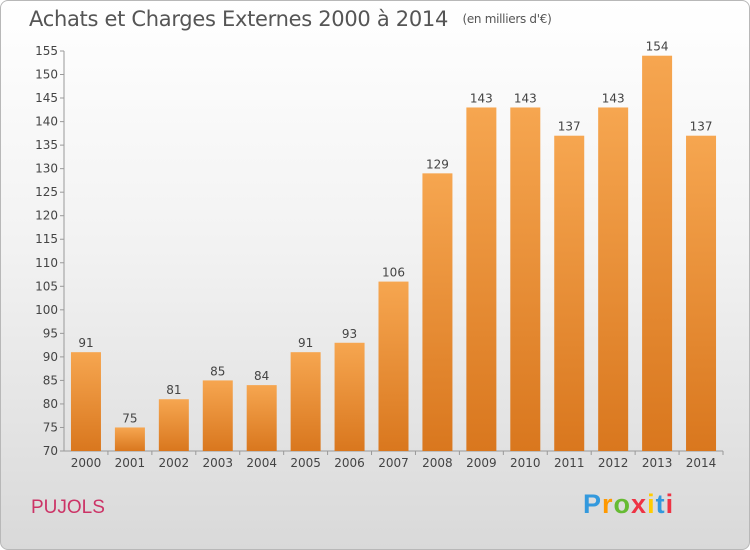 The height and width of the screenshot is (550, 750). What do you see at coordinates (657, 463) in the screenshot?
I see `x-tick-label: 2013` at bounding box center [657, 463].